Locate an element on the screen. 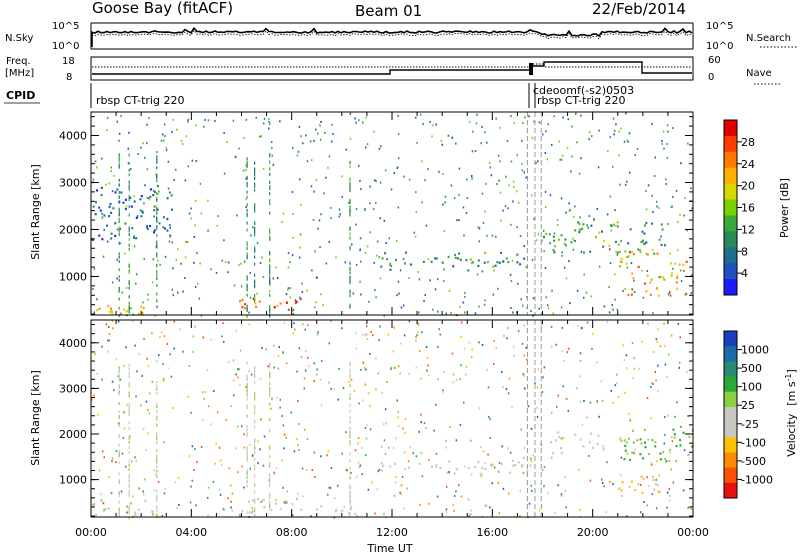 Image resolution: width=800 pixels, height=554 pixels. nsearch-tick-high: 10^5 is located at coordinates (719, 26).